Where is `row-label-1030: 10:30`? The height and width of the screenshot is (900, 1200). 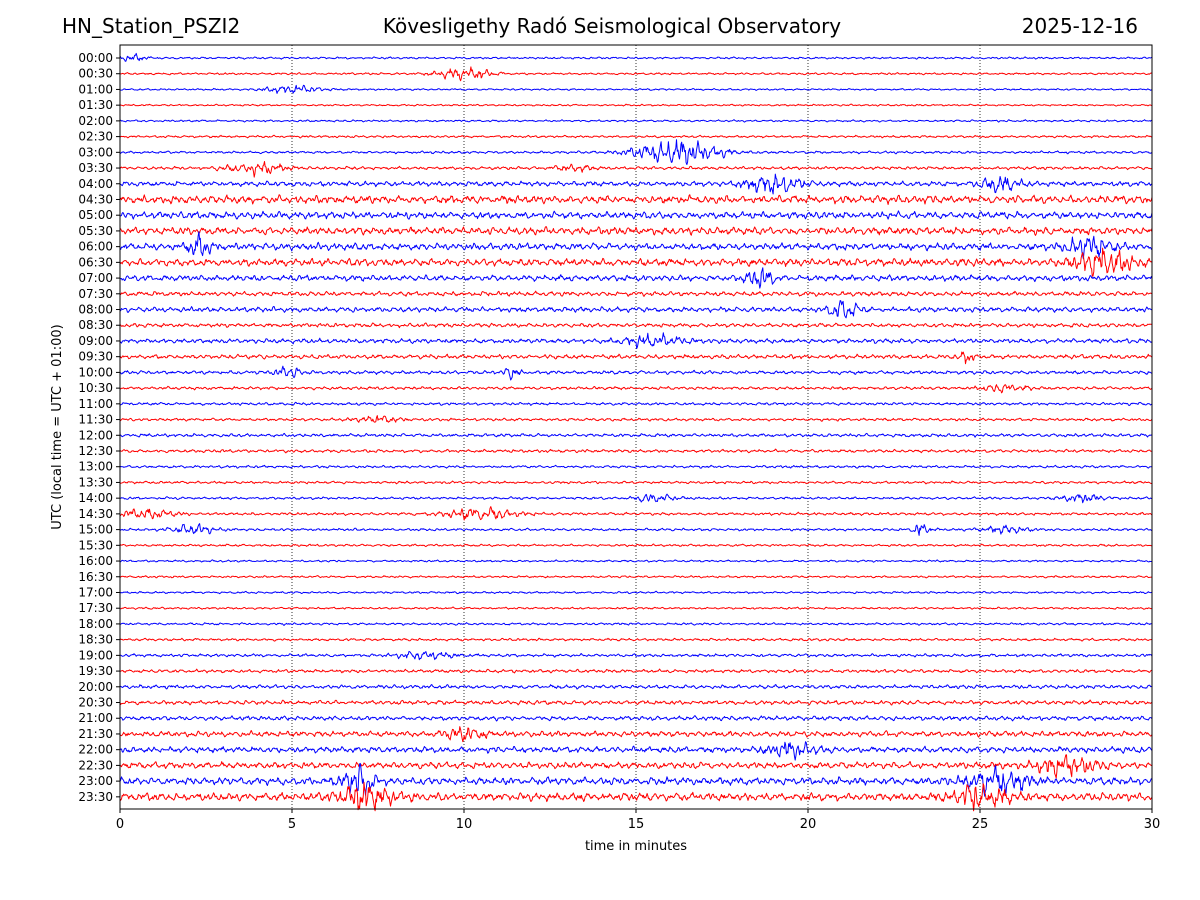 row-label-1030: 10:30 is located at coordinates (95, 388).